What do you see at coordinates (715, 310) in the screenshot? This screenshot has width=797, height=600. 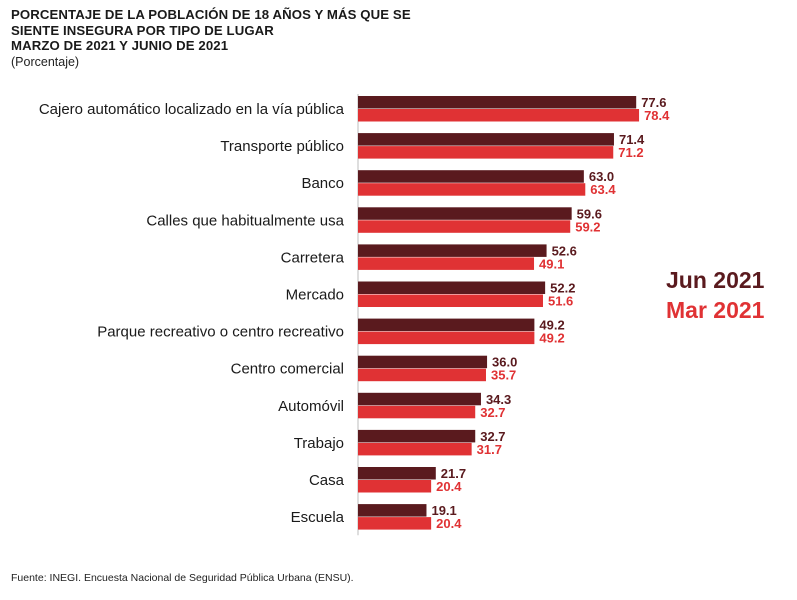 I see `legend-item-mar: Mar 2021` at bounding box center [715, 310].